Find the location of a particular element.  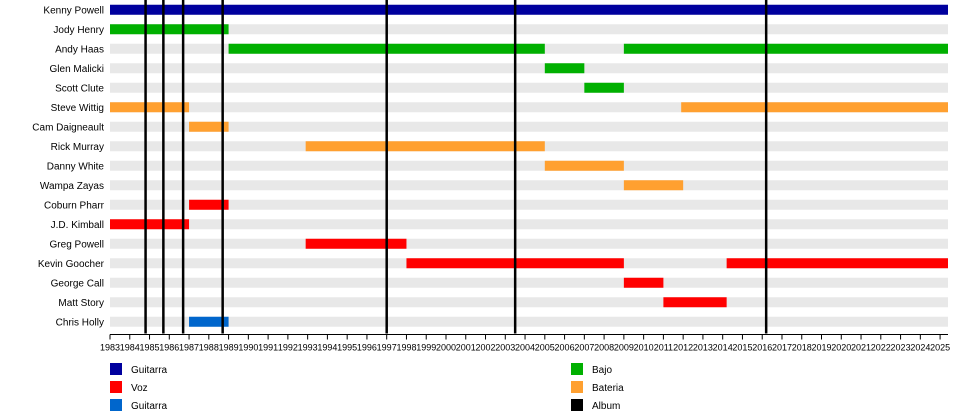

legend-label: Album is located at coordinates (606, 406).